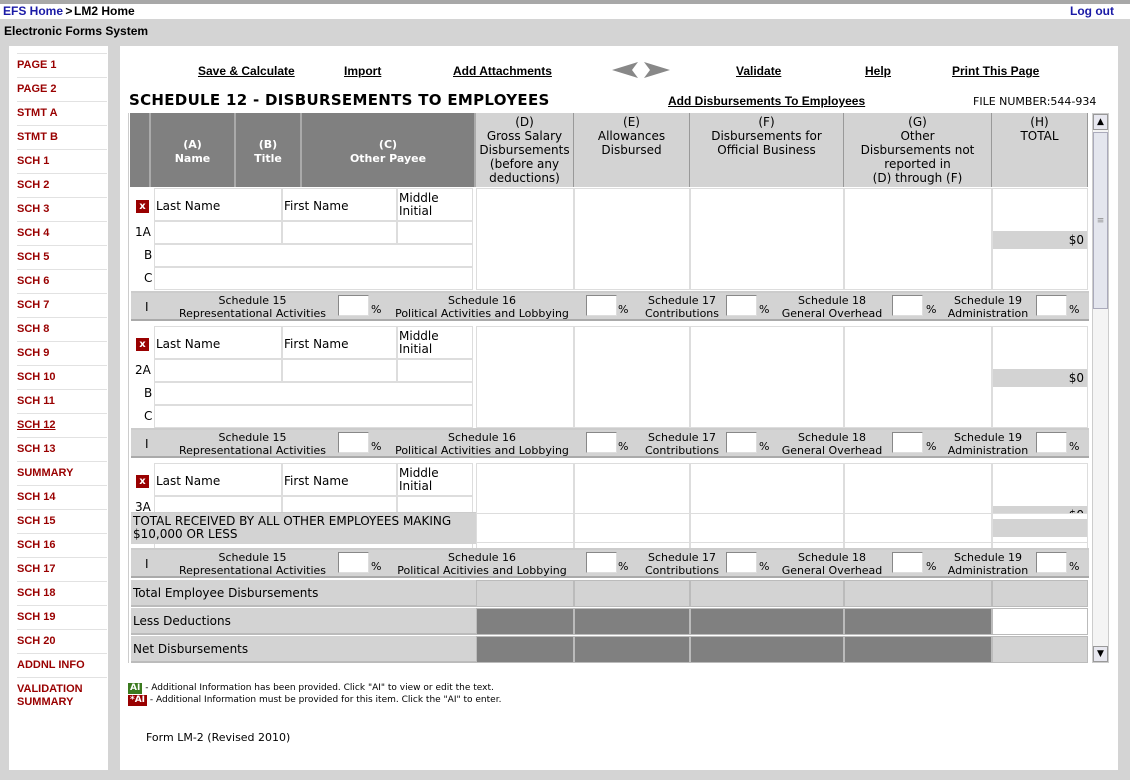  What do you see at coordinates (419, 204) in the screenshot?
I see `middle-initial-label: Middle Initial` at bounding box center [419, 204].